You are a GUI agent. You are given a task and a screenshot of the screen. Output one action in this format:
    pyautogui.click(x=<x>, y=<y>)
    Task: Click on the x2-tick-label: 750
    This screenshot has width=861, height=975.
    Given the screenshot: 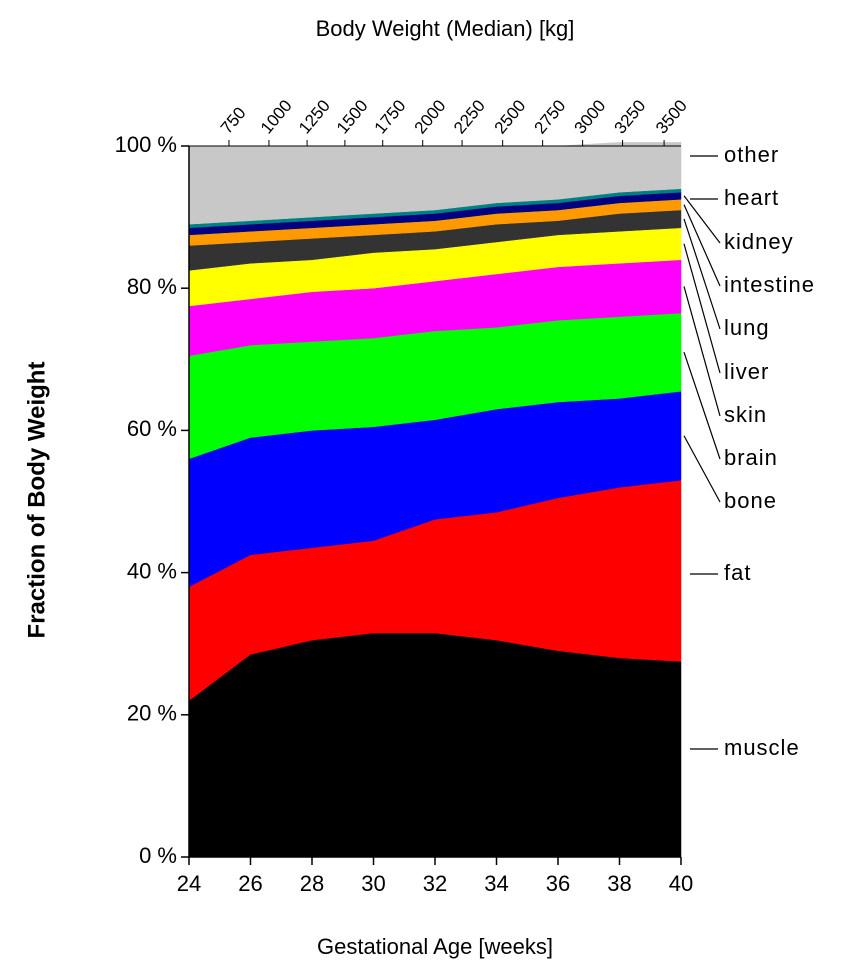 What is the action you would take?
    pyautogui.click(x=233, y=121)
    